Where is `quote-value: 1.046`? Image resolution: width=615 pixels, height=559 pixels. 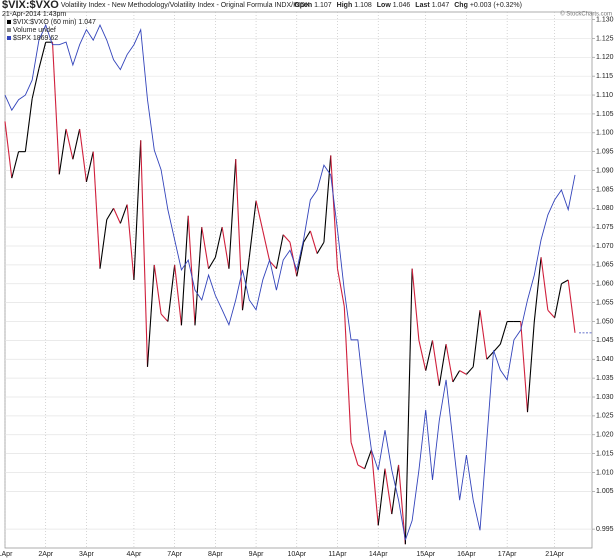
quote-value: 1.046 is located at coordinates (402, 5).